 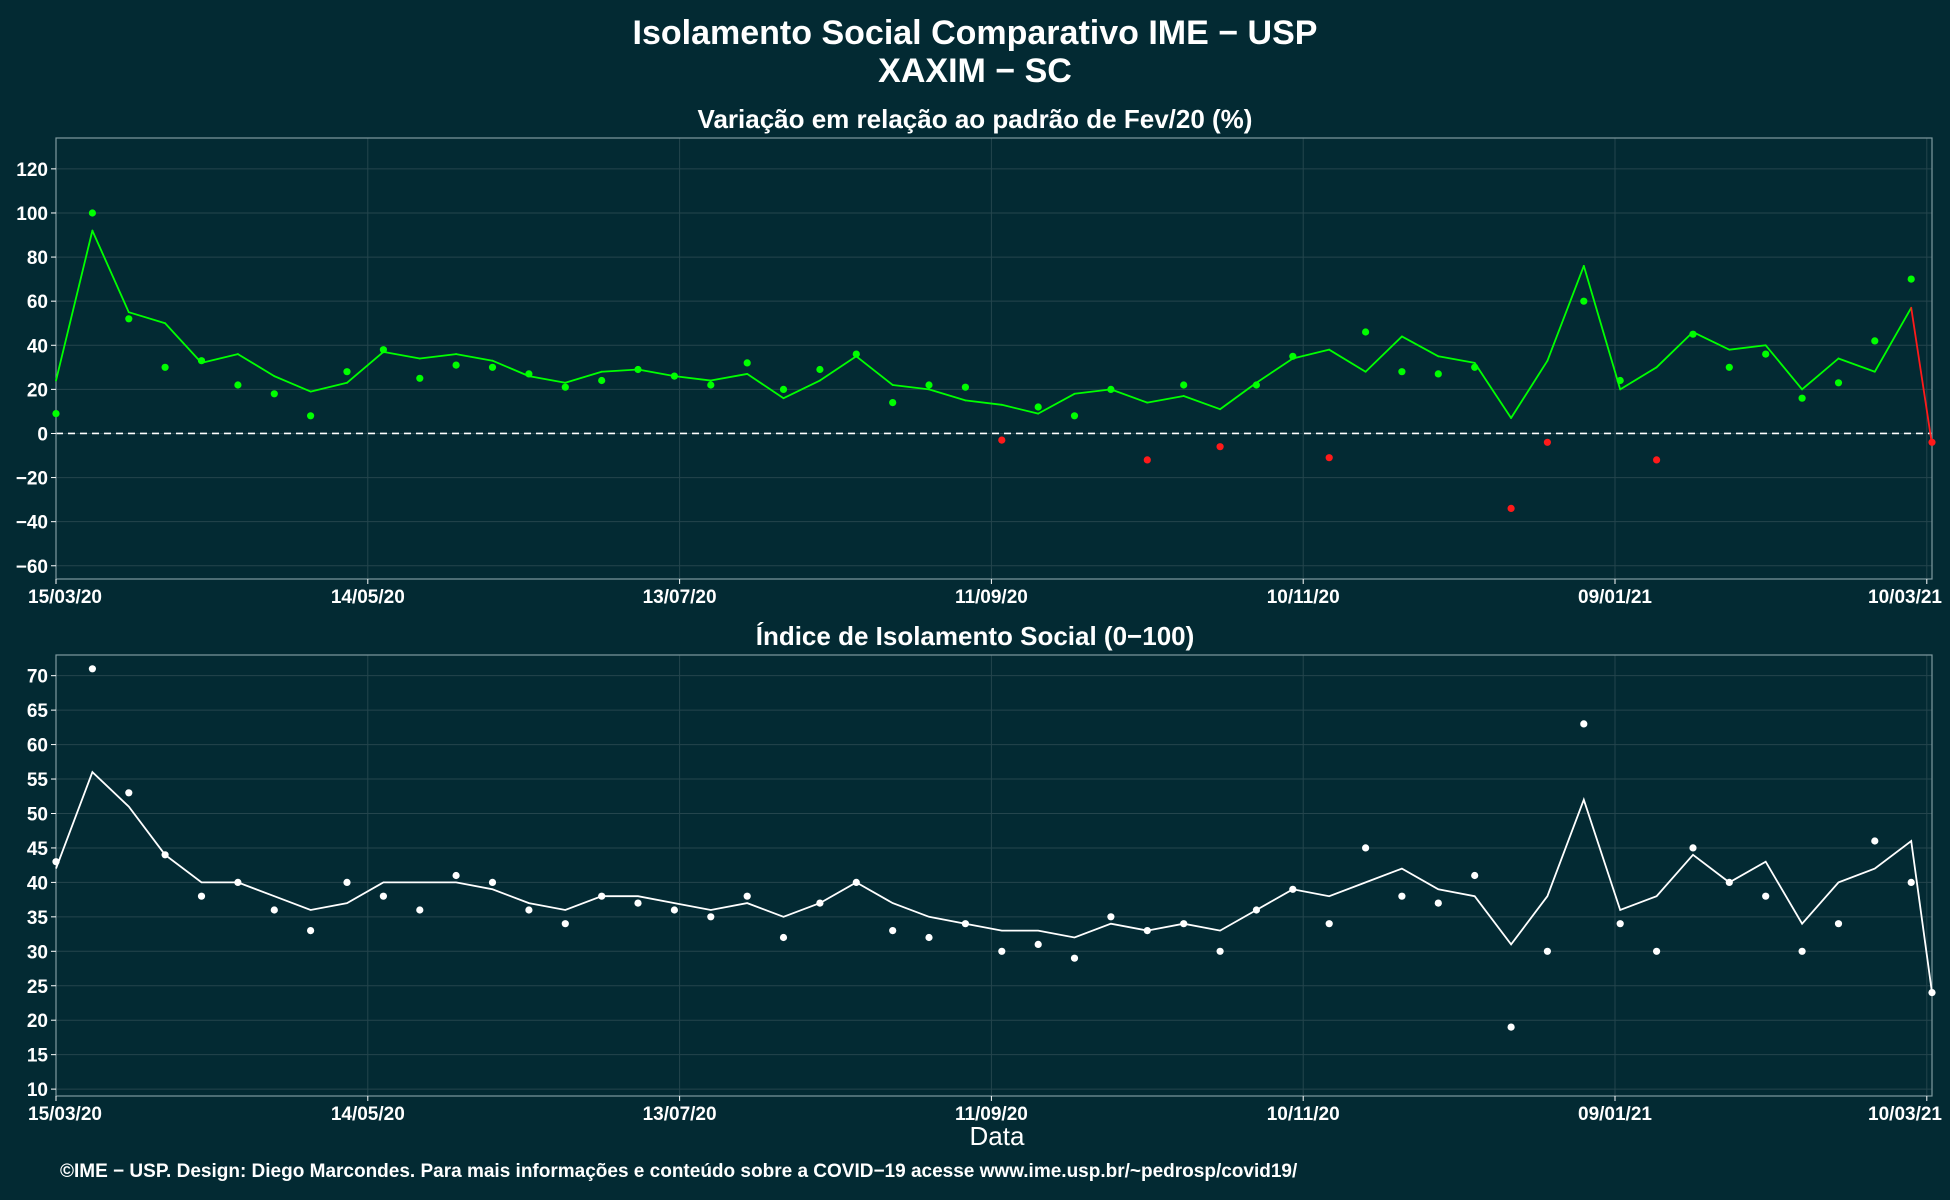 I want to click on y-tick-label: 10, so click(x=37, y=1090).